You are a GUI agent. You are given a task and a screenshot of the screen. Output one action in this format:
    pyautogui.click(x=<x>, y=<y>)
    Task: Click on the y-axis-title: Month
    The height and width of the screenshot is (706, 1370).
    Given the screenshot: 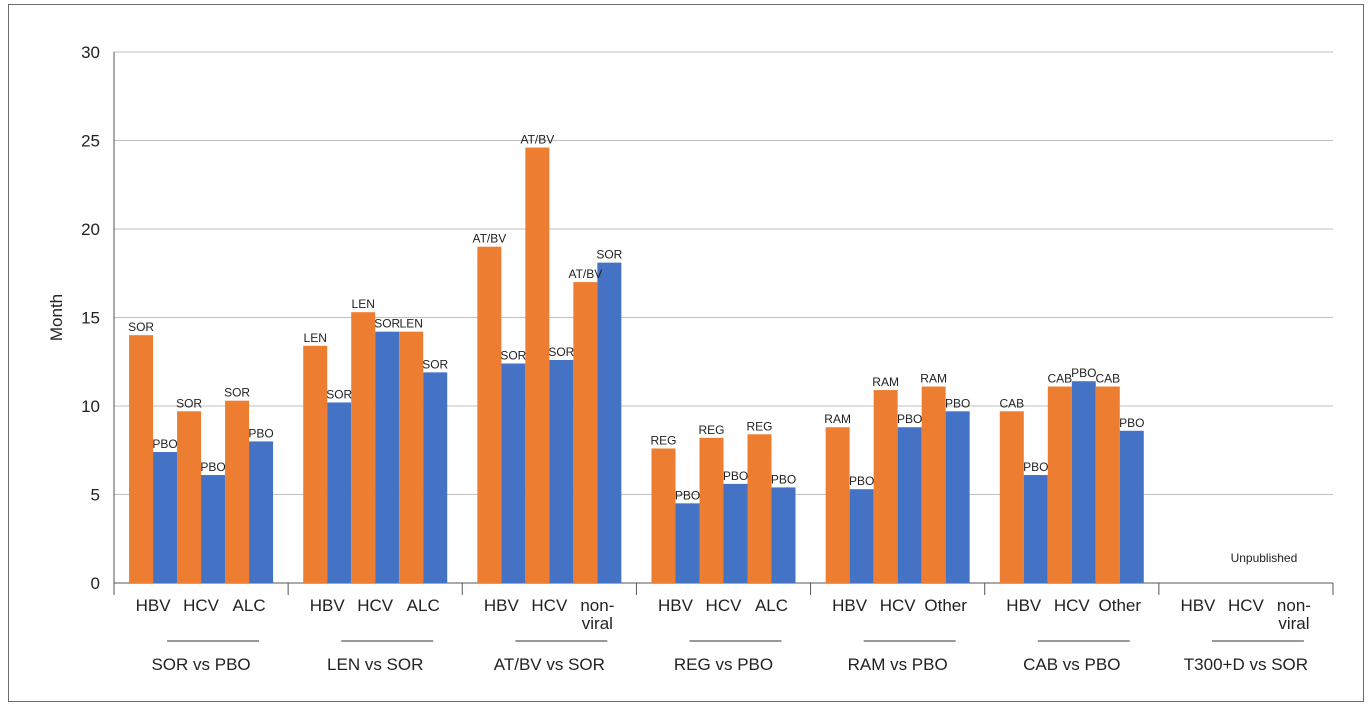 What is the action you would take?
    pyautogui.click(x=56, y=317)
    